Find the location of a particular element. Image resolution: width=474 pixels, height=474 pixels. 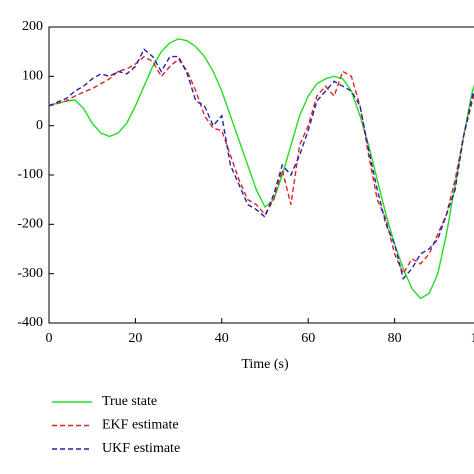

legend-label: EKF estimate is located at coordinates (140, 425).